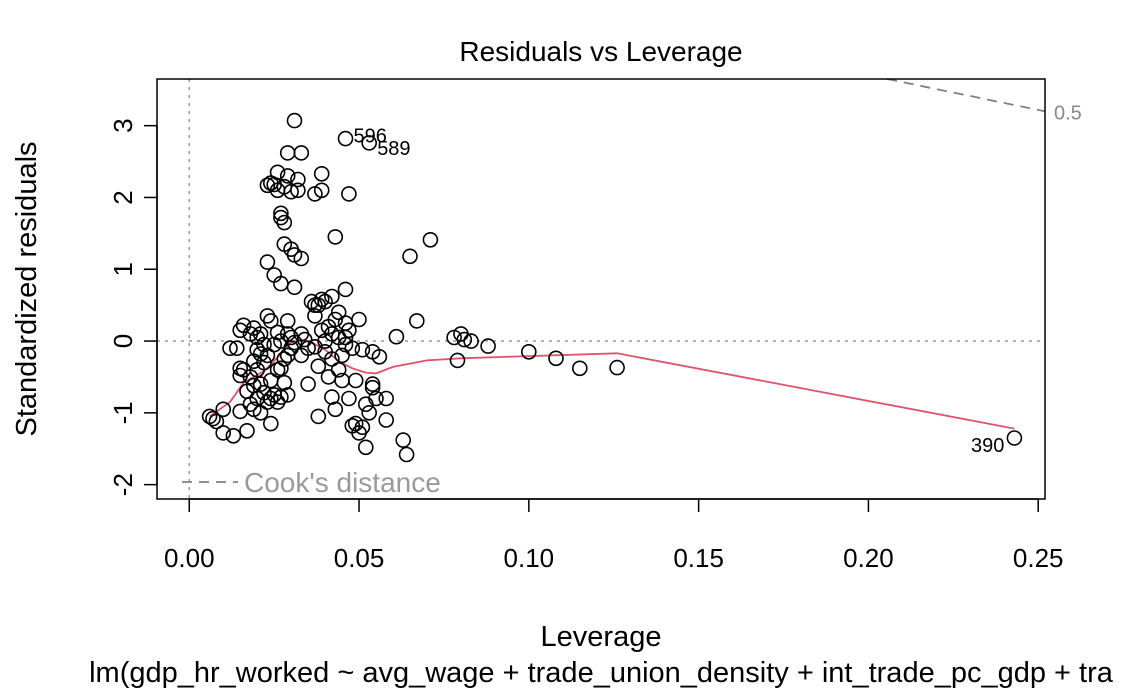 The image size is (1126, 695). Describe the element at coordinates (359, 558) in the screenshot. I see `x-tick-label: 0.05` at that location.